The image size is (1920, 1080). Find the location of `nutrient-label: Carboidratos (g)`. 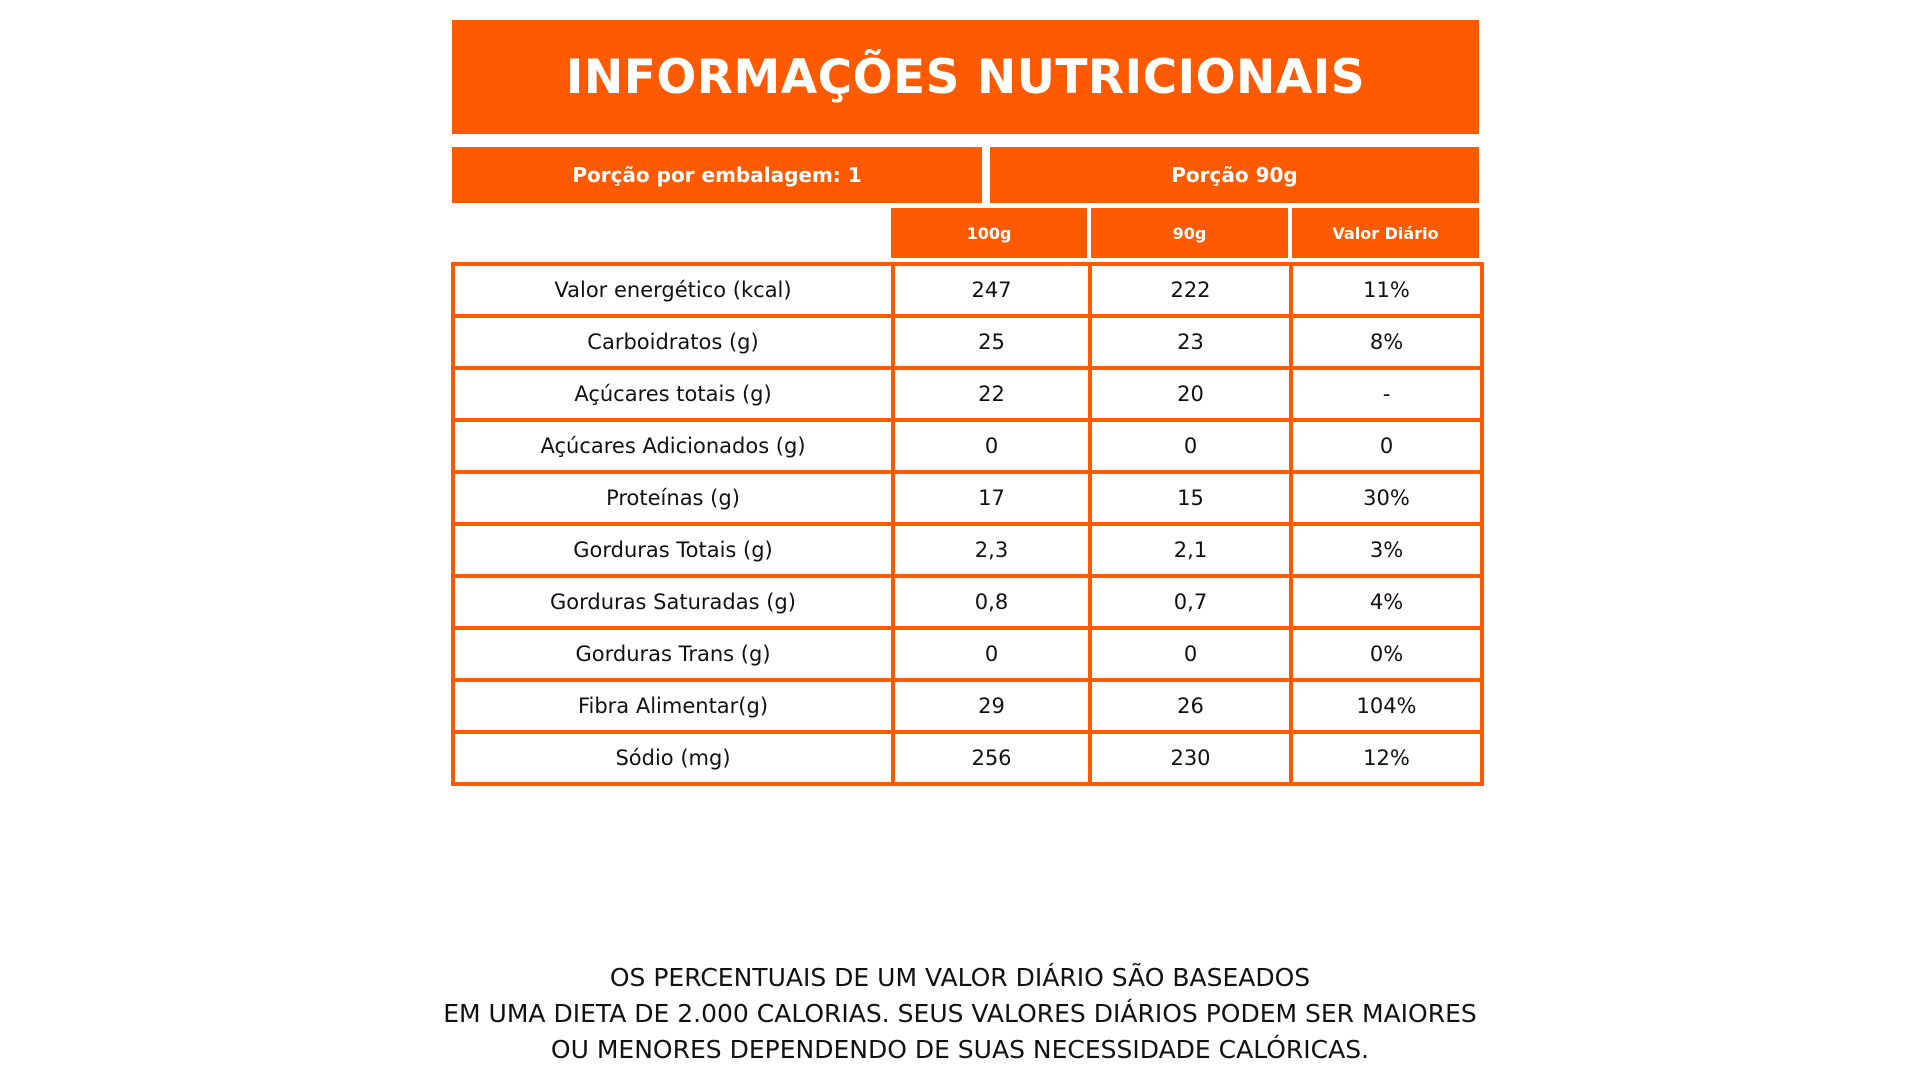

nutrient-label: Carboidratos (g) is located at coordinates (673, 342).